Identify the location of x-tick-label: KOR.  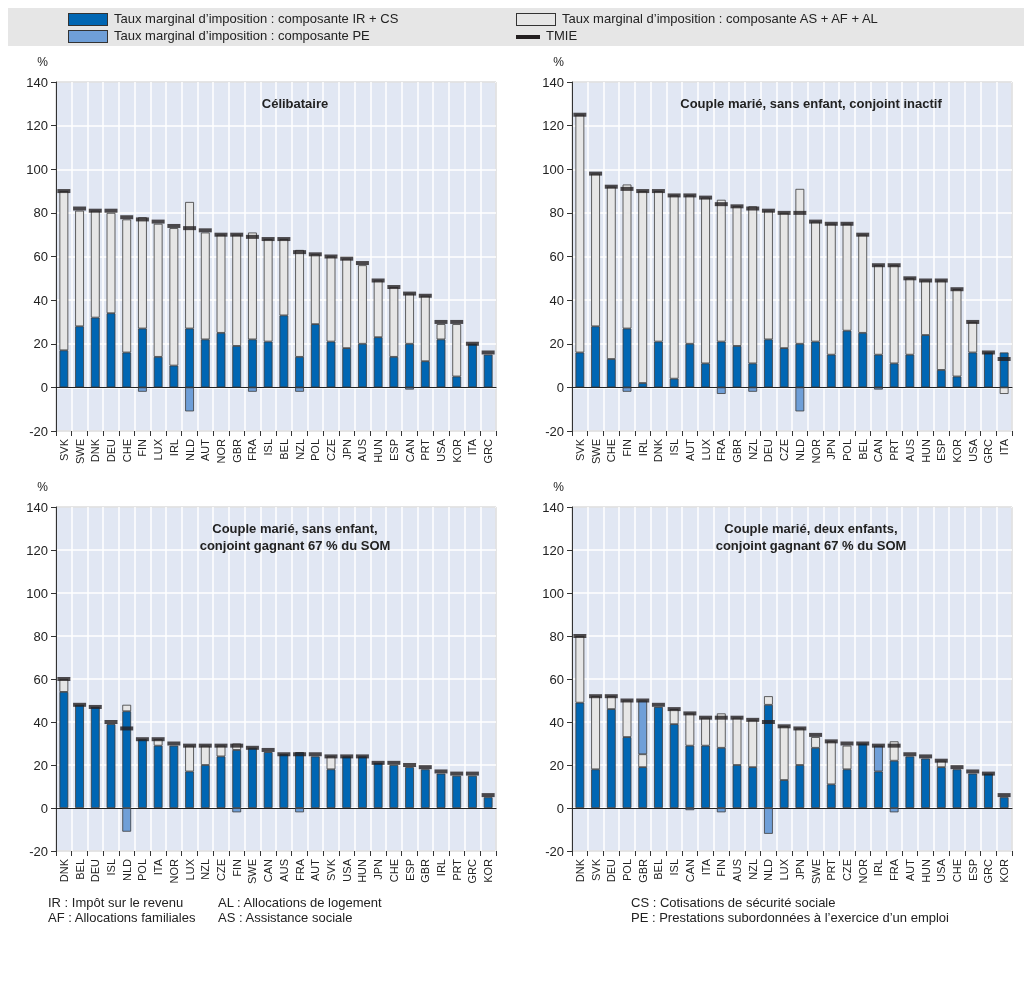
(957, 451).